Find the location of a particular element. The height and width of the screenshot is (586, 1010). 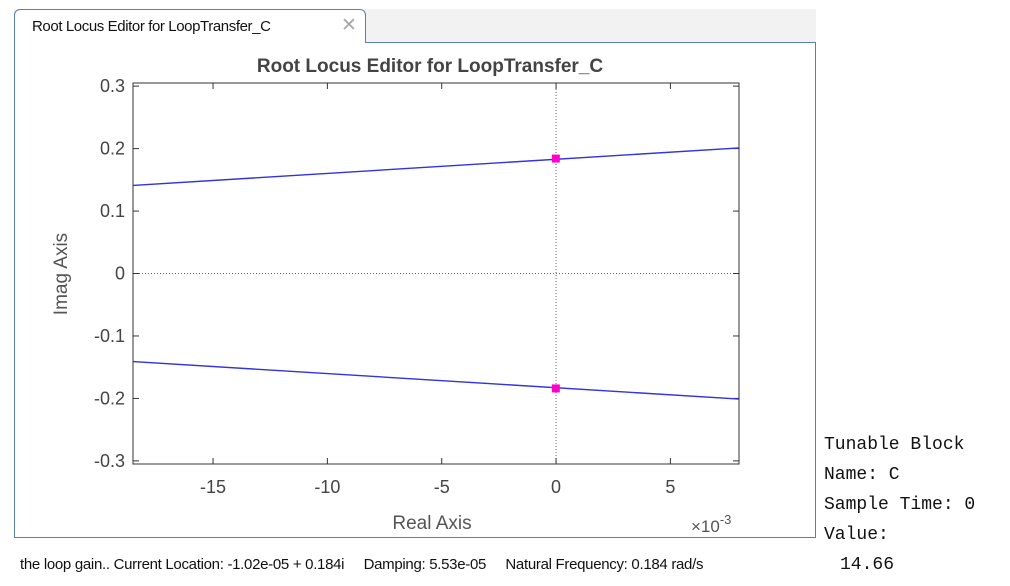

block-value-label: Value: is located at coordinates (856, 535).